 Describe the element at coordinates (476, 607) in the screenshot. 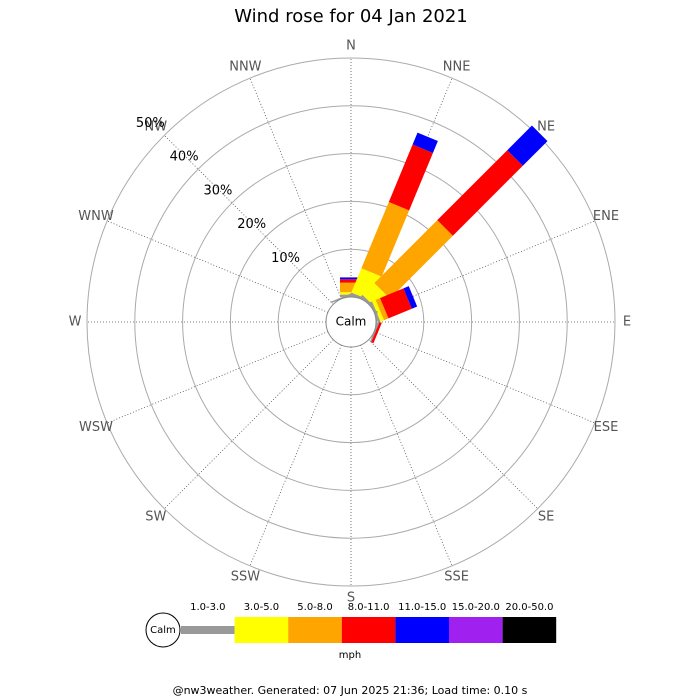

I see `legend-label: 15.0-20.0` at that location.